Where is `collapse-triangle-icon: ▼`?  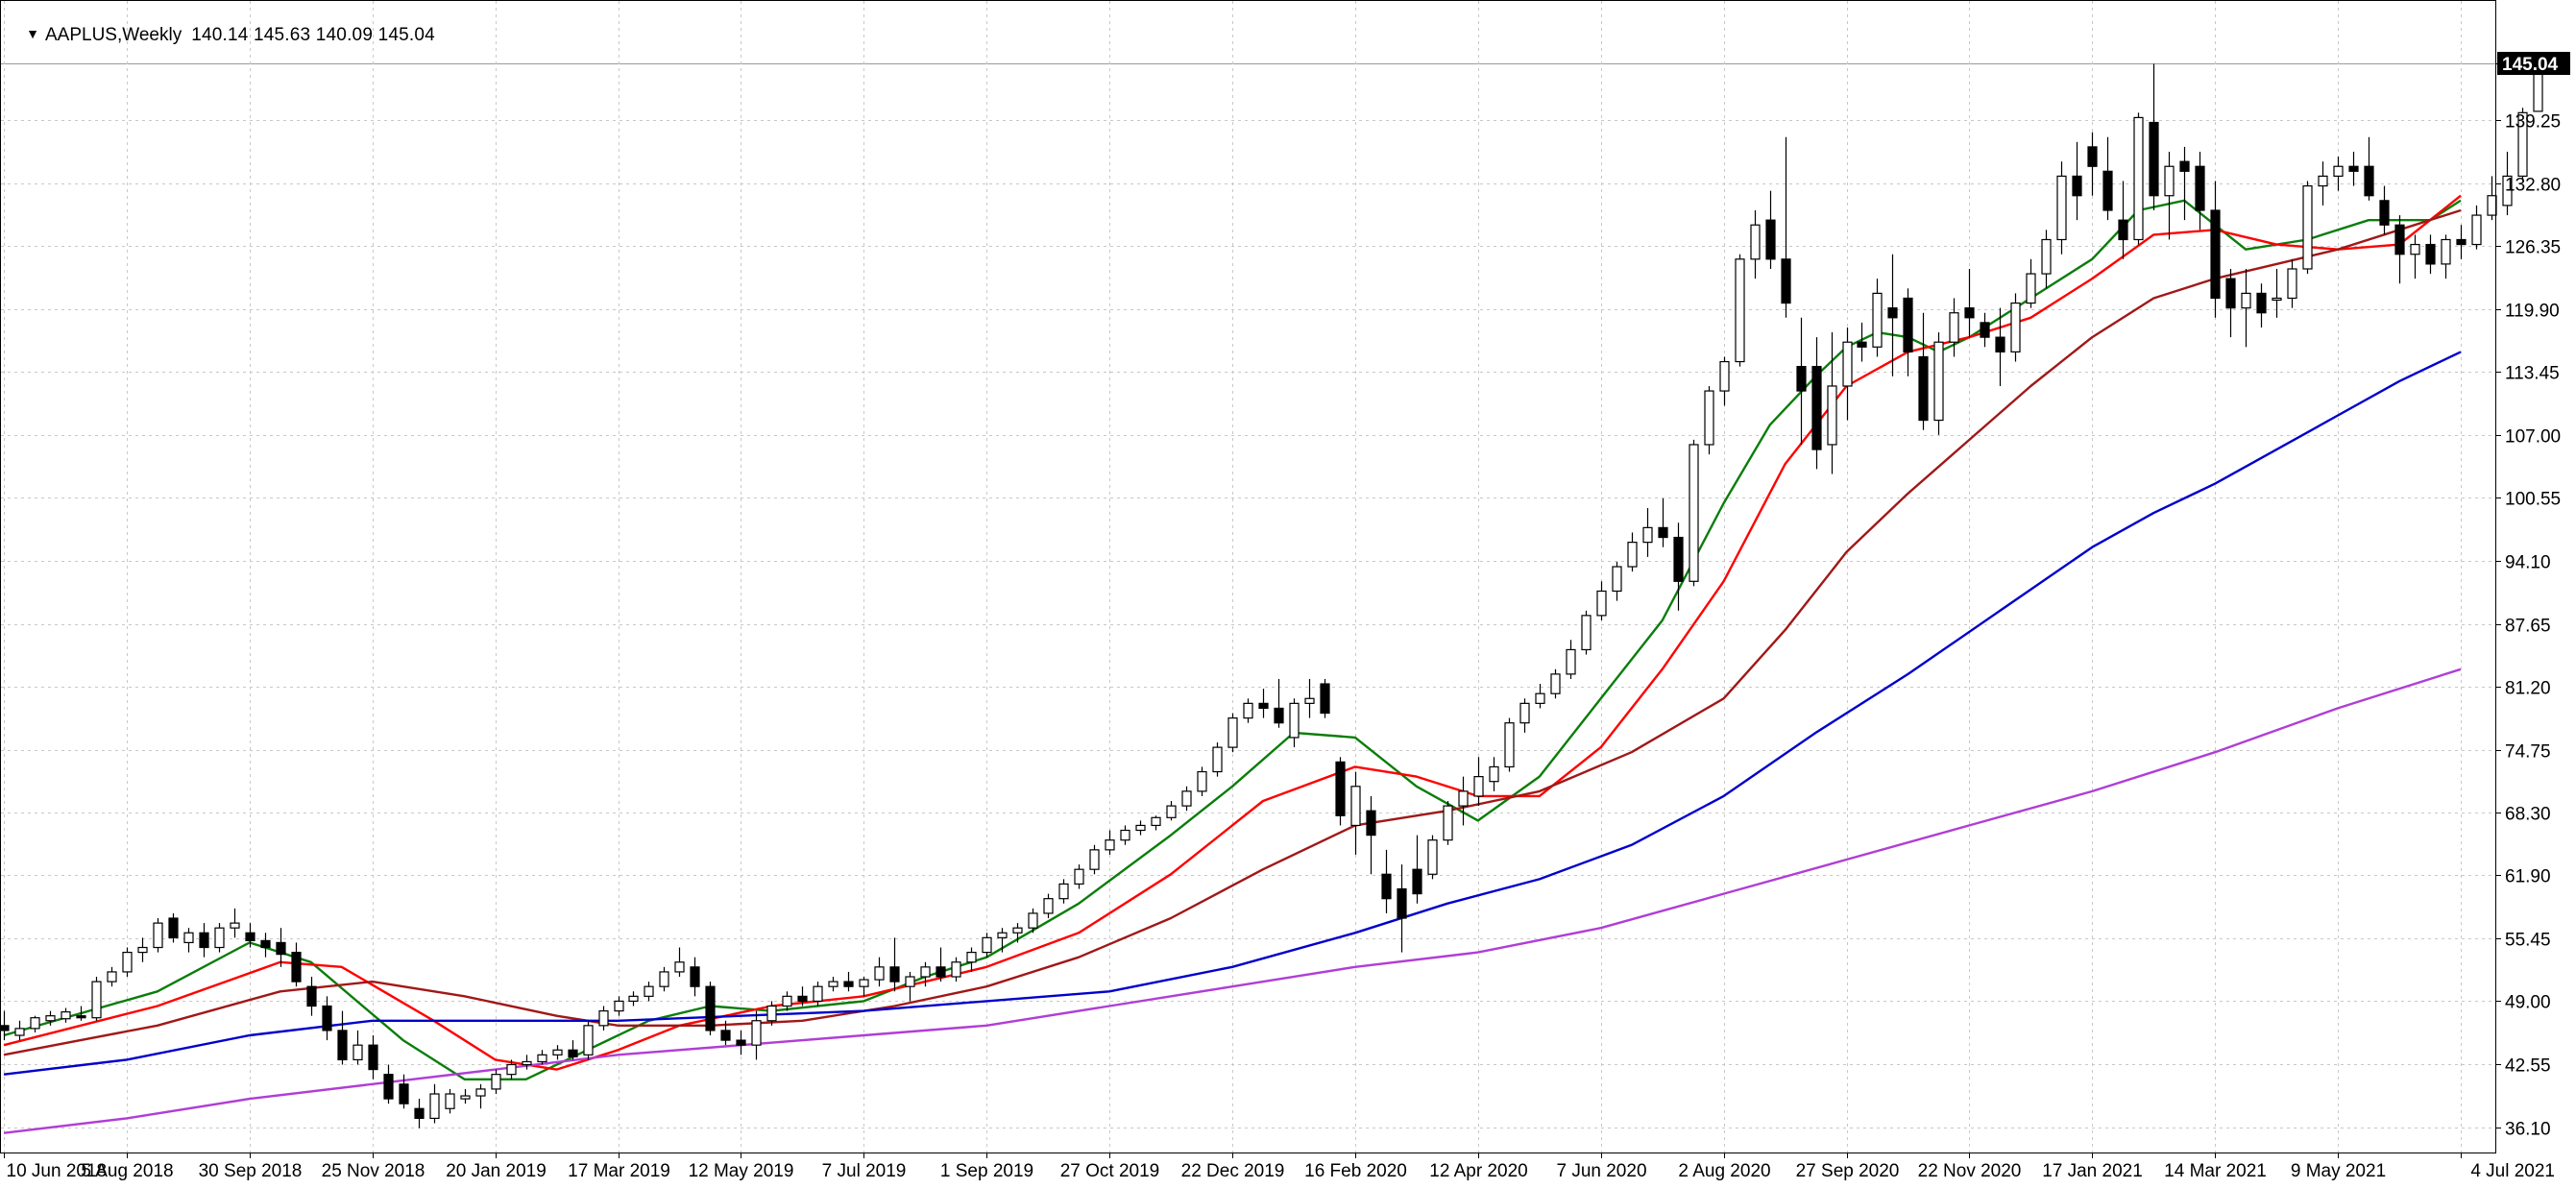 collapse-triangle-icon: ▼ is located at coordinates (32, 33).